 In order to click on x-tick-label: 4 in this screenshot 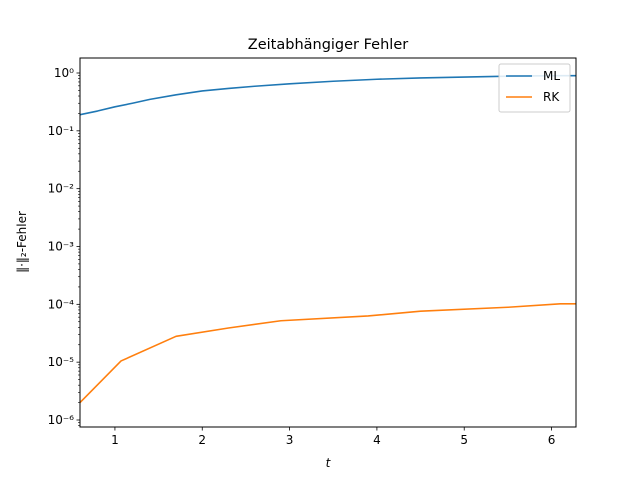, I will do `click(377, 440)`.